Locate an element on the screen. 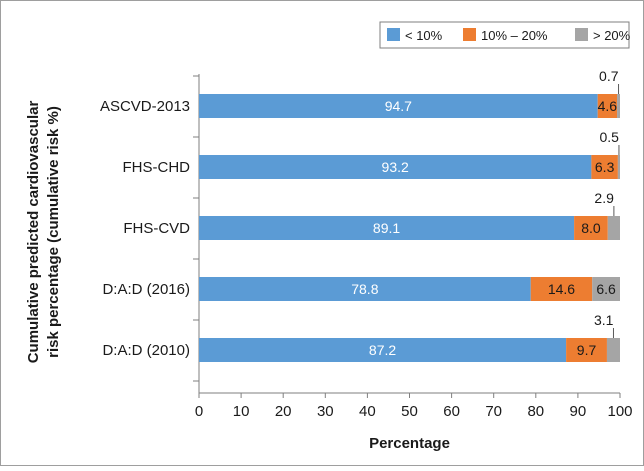 This screenshot has width=644, height=471. x-tick-label: 50 is located at coordinates (409, 411).